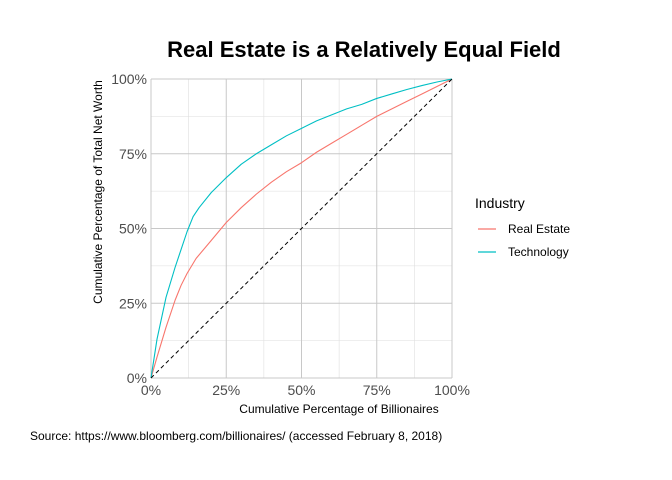 This screenshot has width=672, height=480. I want to click on legend: Industry Real Estate Technology, so click(522, 227).